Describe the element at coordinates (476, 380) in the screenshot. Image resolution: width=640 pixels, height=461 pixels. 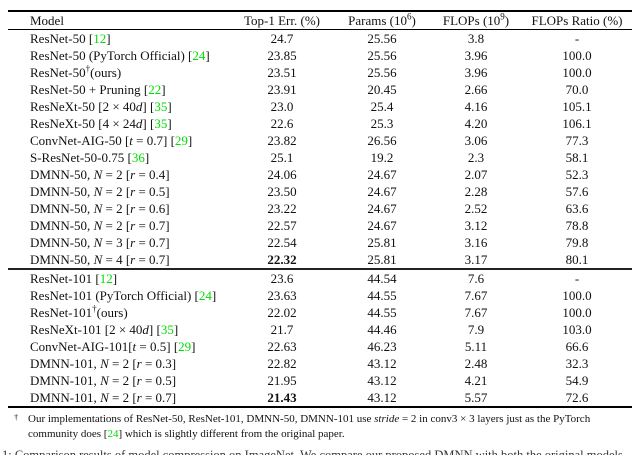
I see `flops-value-cell: 4.21` at that location.